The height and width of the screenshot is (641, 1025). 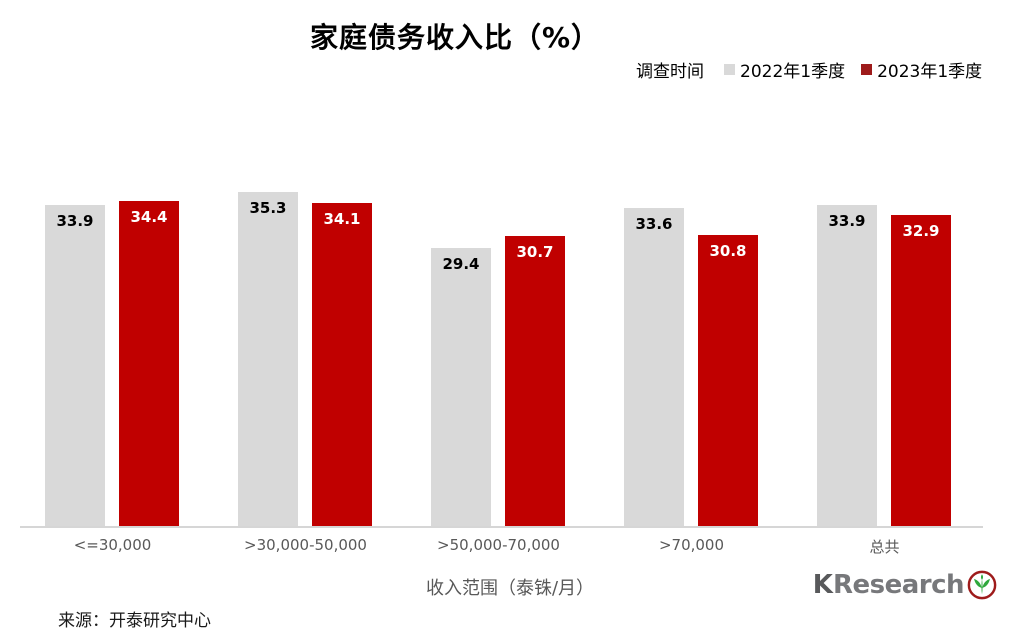 I want to click on bar-series1-group3: 30.8, so click(x=728, y=380).